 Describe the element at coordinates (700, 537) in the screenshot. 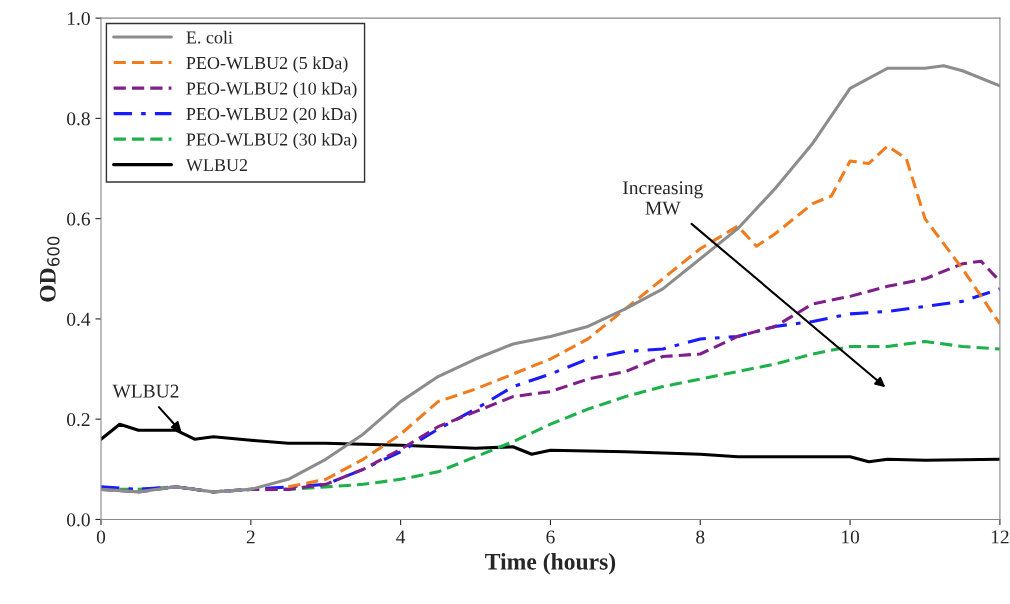

I see `x-tick-label: 8` at that location.